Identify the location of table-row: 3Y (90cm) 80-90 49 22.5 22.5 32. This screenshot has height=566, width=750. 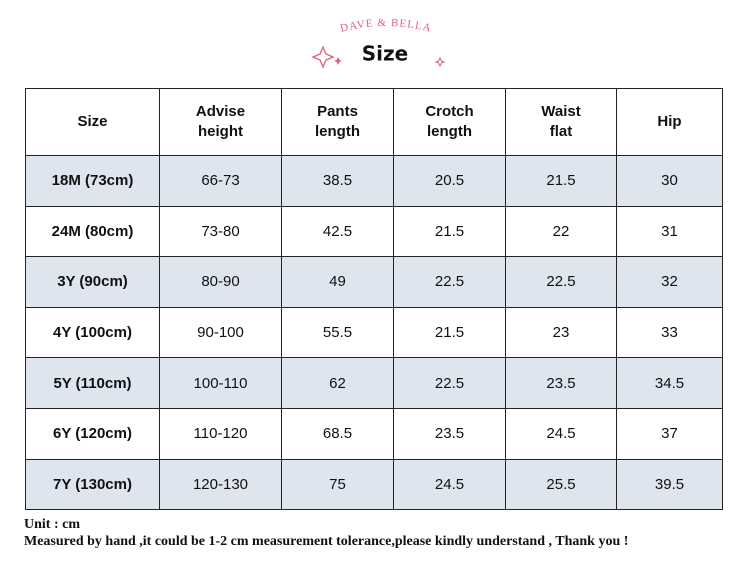
(374, 282).